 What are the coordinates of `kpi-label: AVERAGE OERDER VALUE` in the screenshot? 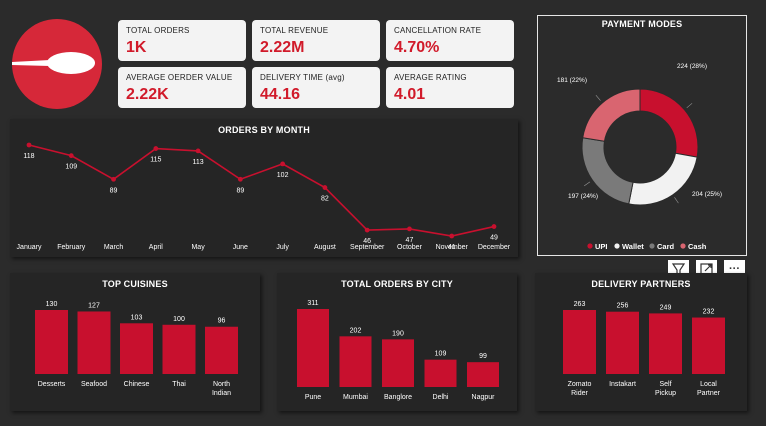 It's located at (179, 77).